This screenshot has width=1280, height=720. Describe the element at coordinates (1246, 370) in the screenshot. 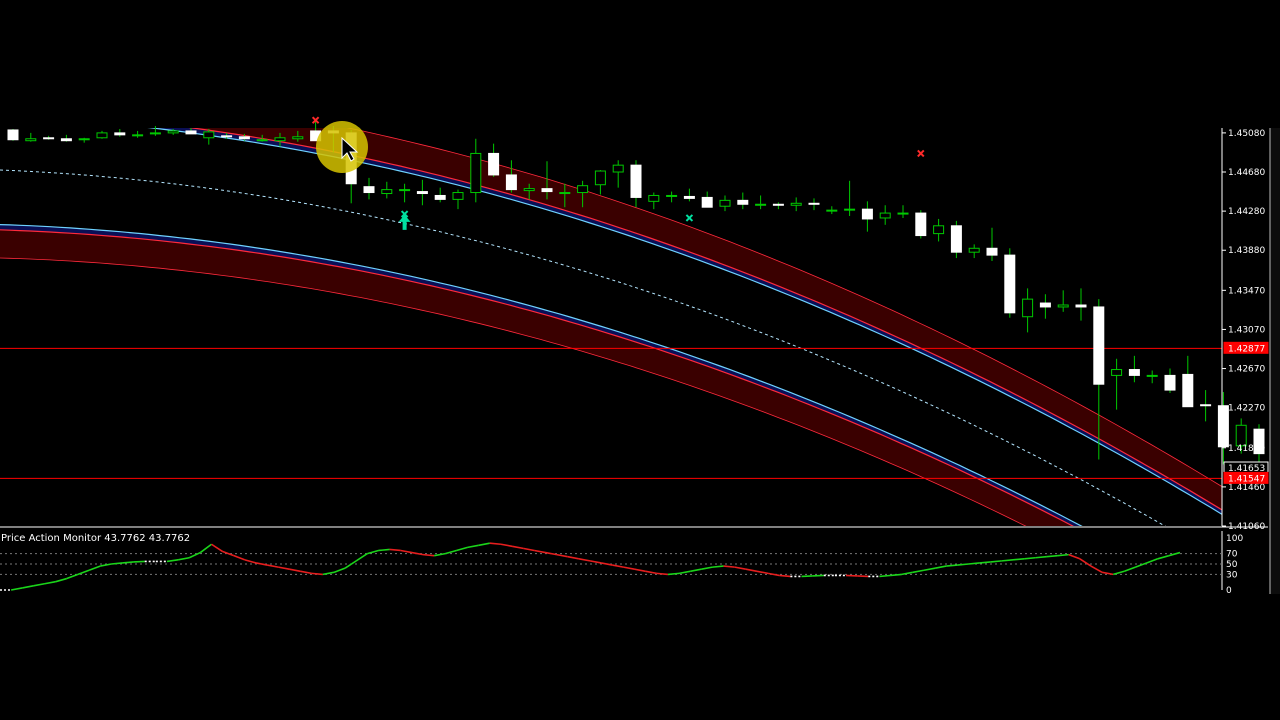

I see `price-tick-label: 1.42670` at that location.